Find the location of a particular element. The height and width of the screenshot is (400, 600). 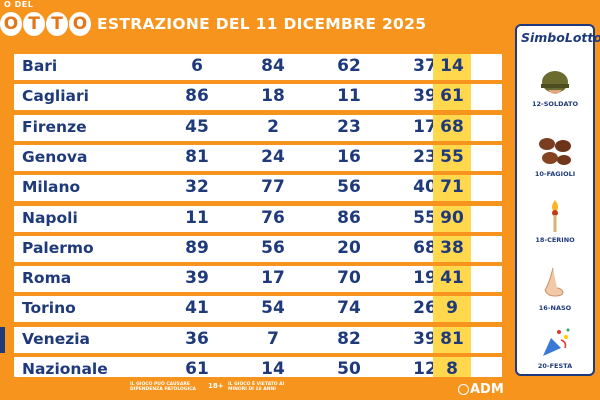

drawn-number: 54 is located at coordinates (273, 308).